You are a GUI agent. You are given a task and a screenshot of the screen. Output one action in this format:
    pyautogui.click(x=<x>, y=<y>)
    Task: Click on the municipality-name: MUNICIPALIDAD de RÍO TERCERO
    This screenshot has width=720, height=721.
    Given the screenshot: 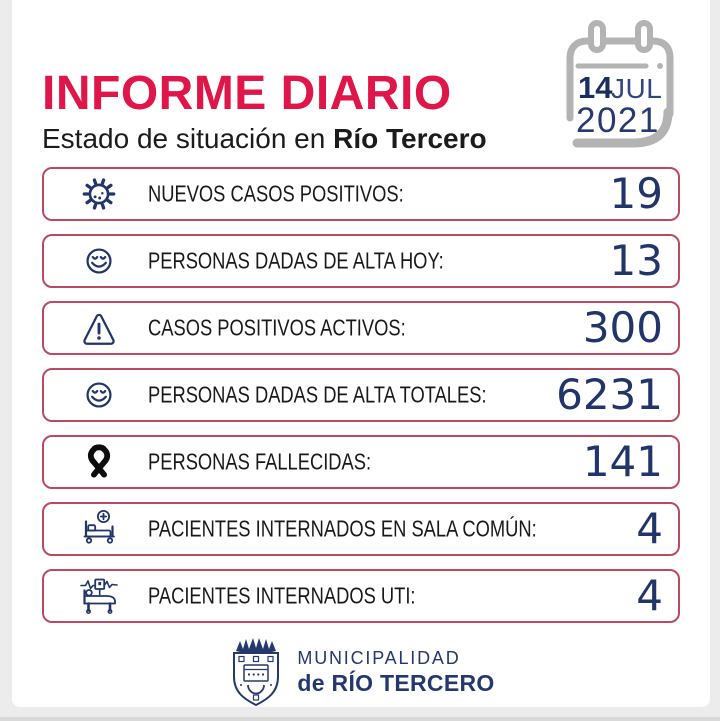 What is the action you would take?
    pyautogui.click(x=395, y=672)
    